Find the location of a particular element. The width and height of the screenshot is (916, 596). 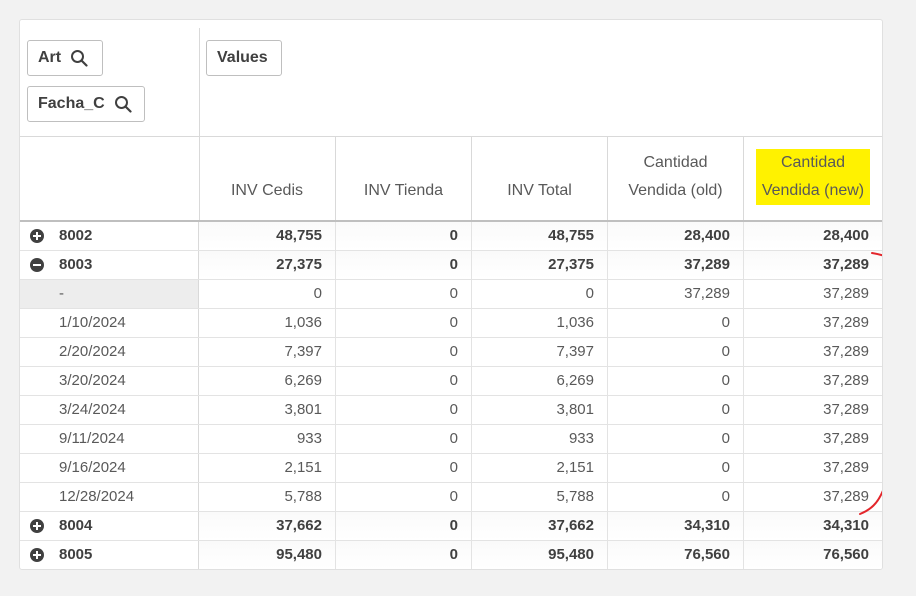

row-dimension-cell: 9/11/2024 is located at coordinates (109, 439).